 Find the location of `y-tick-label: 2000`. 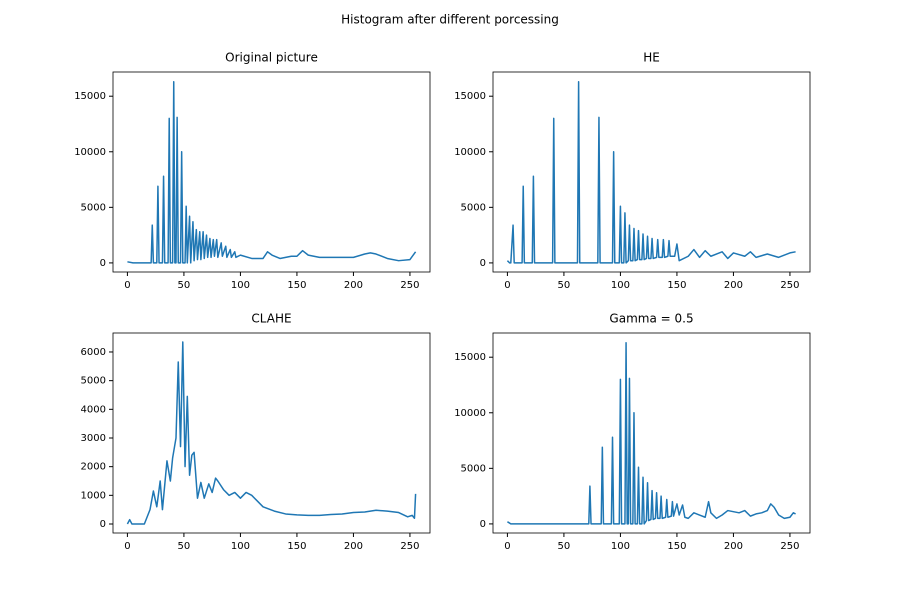

y-tick-label: 2000 is located at coordinates (93, 467).